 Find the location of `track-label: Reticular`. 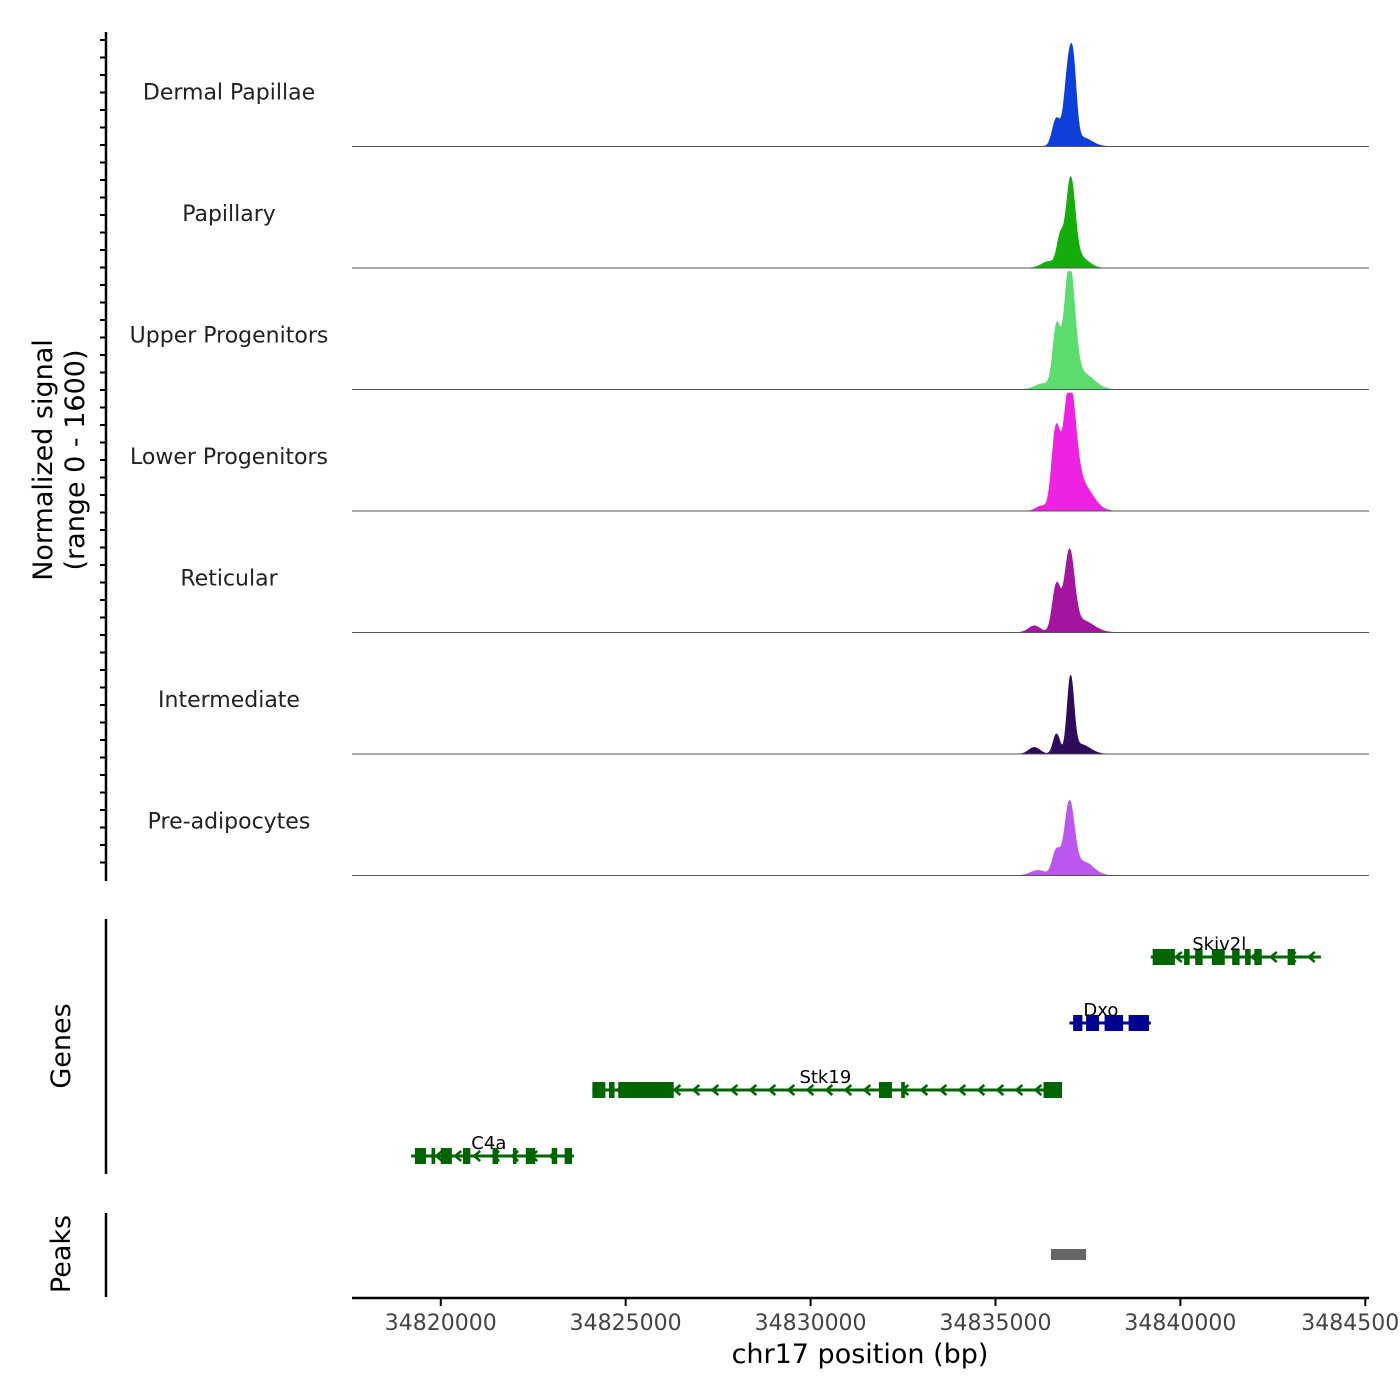

track-label: Reticular is located at coordinates (229, 579).